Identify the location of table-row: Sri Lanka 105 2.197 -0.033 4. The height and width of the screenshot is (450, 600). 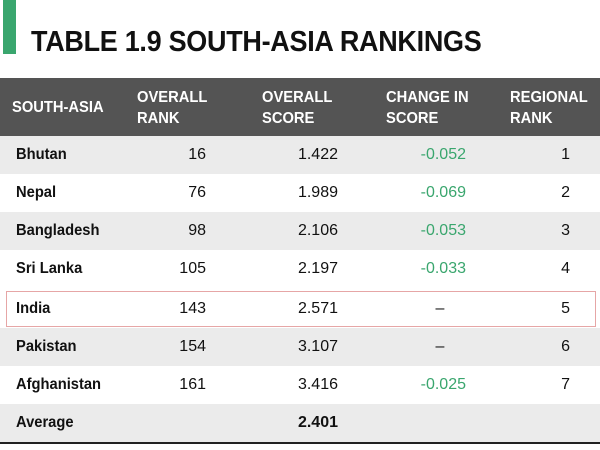
(300, 269).